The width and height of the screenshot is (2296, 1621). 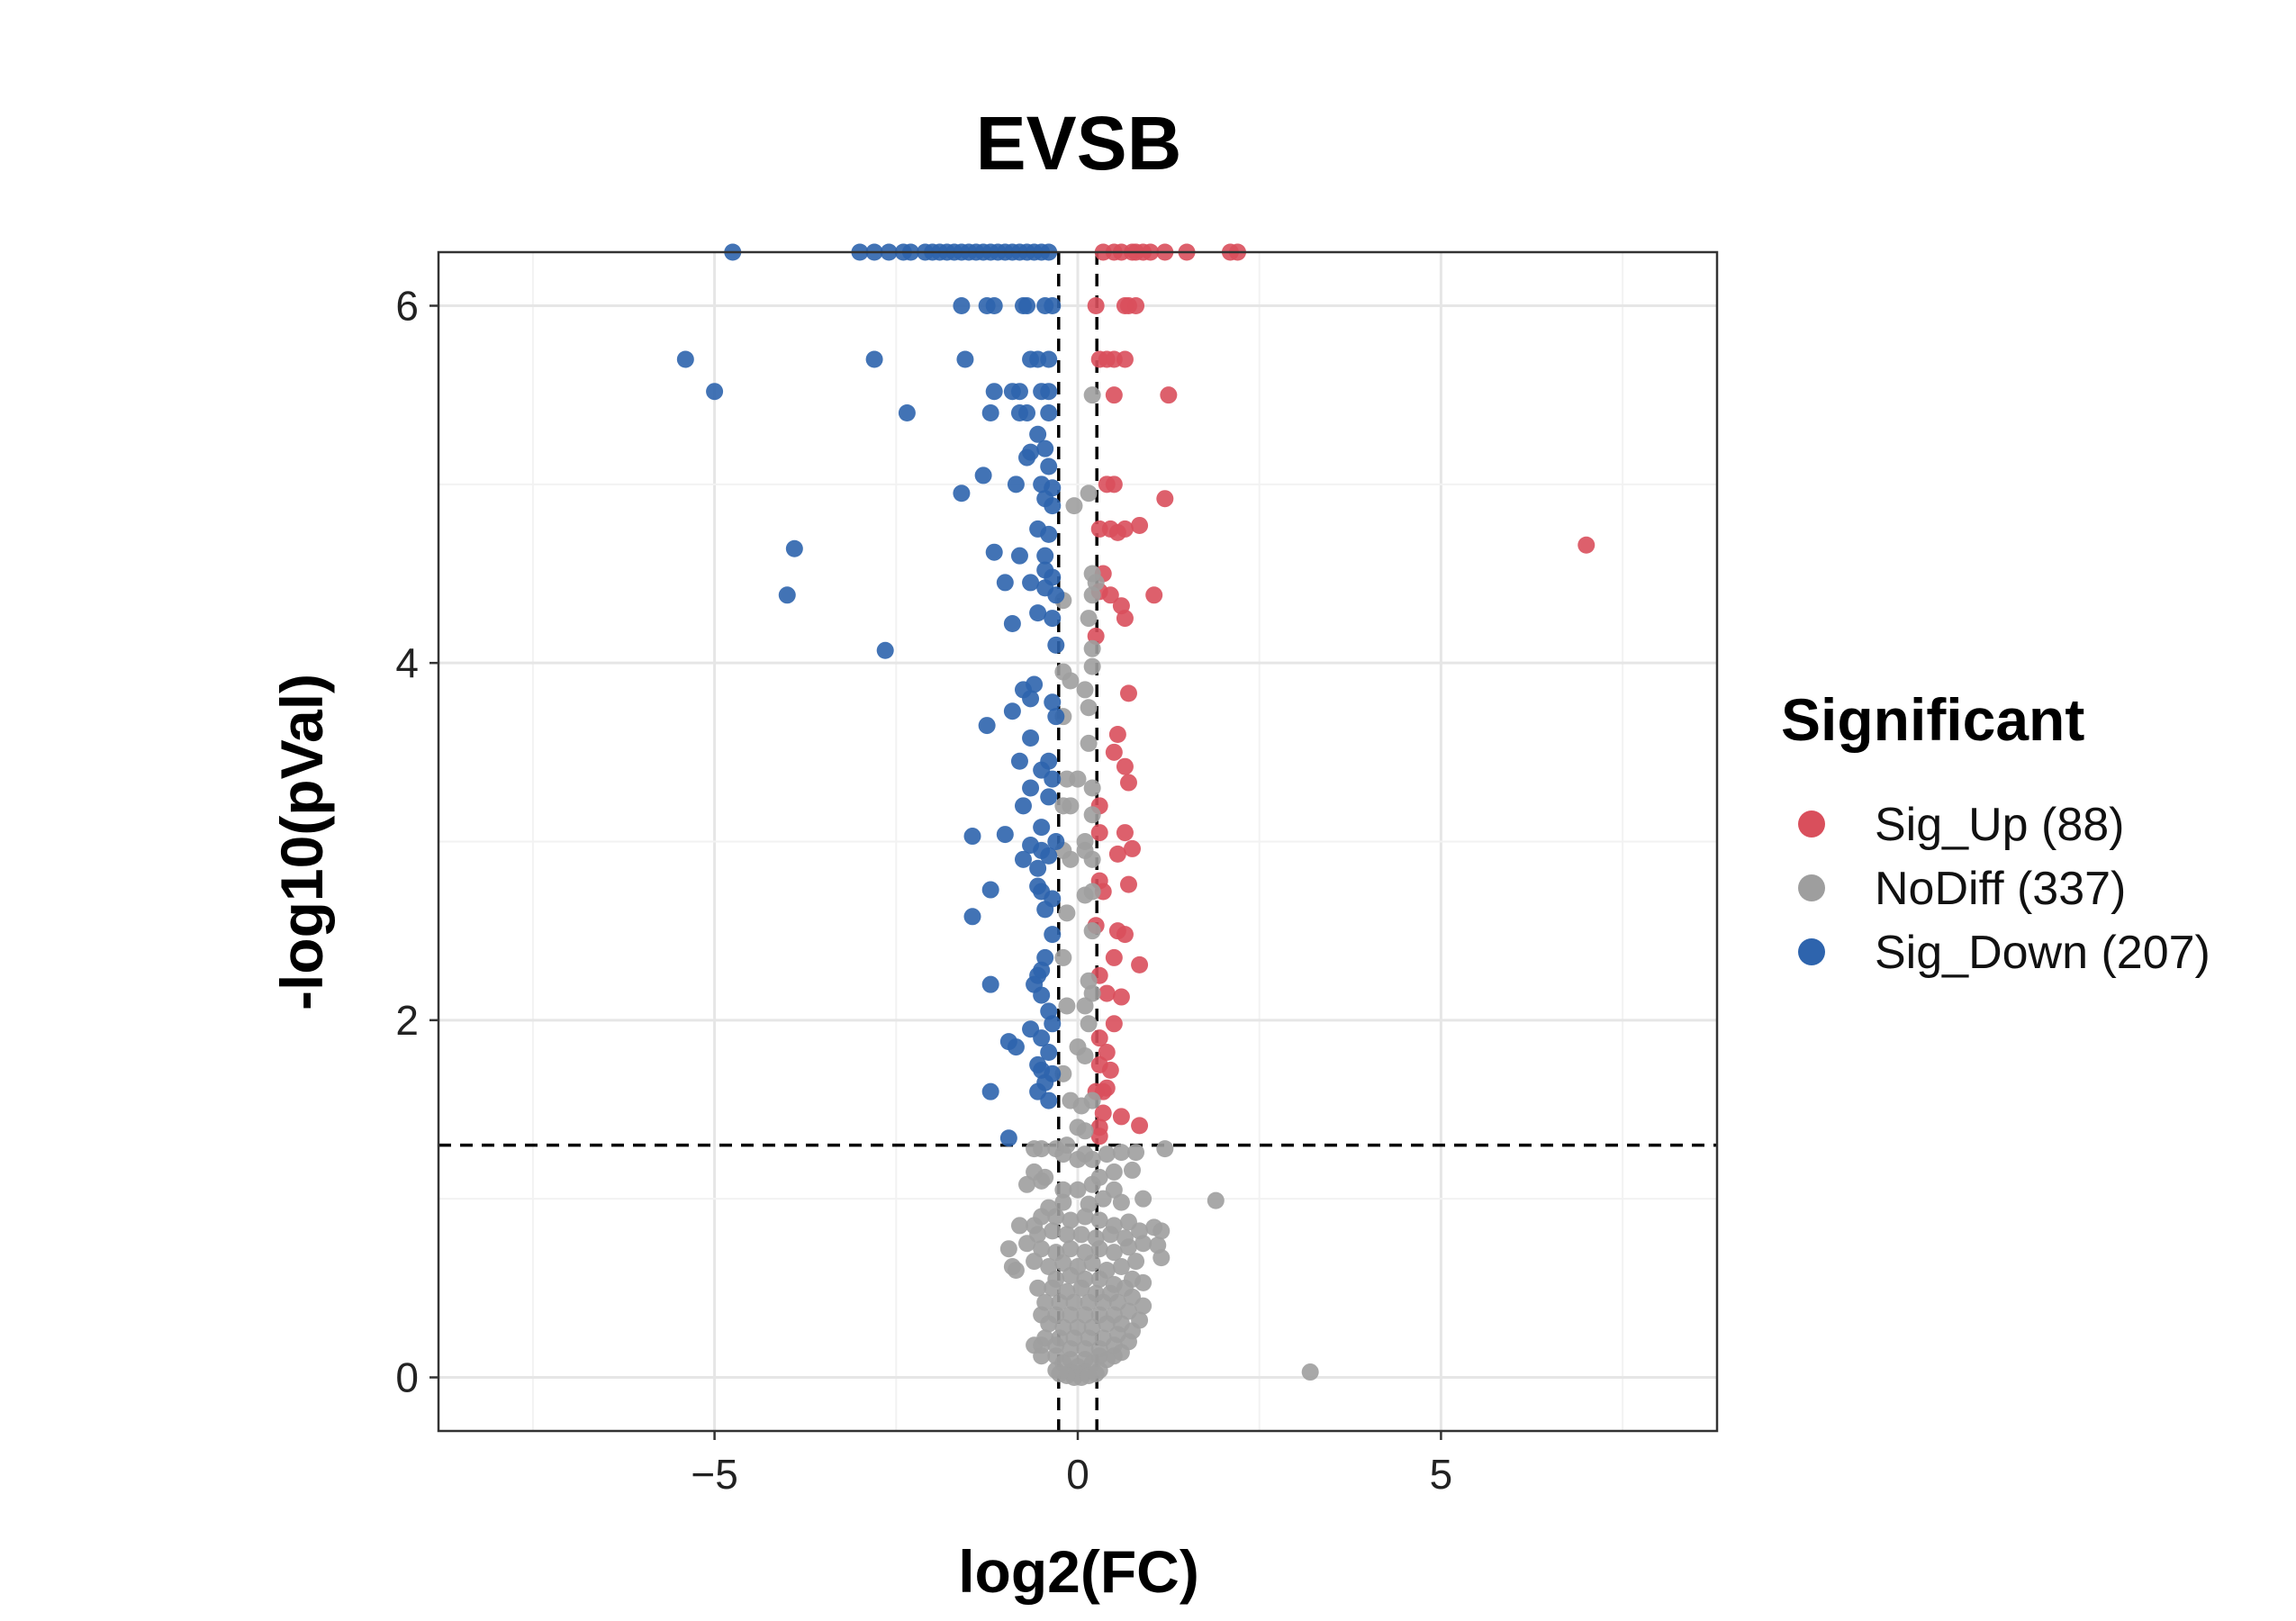 I want to click on x-tick-label: 0, so click(x=1077, y=1474).